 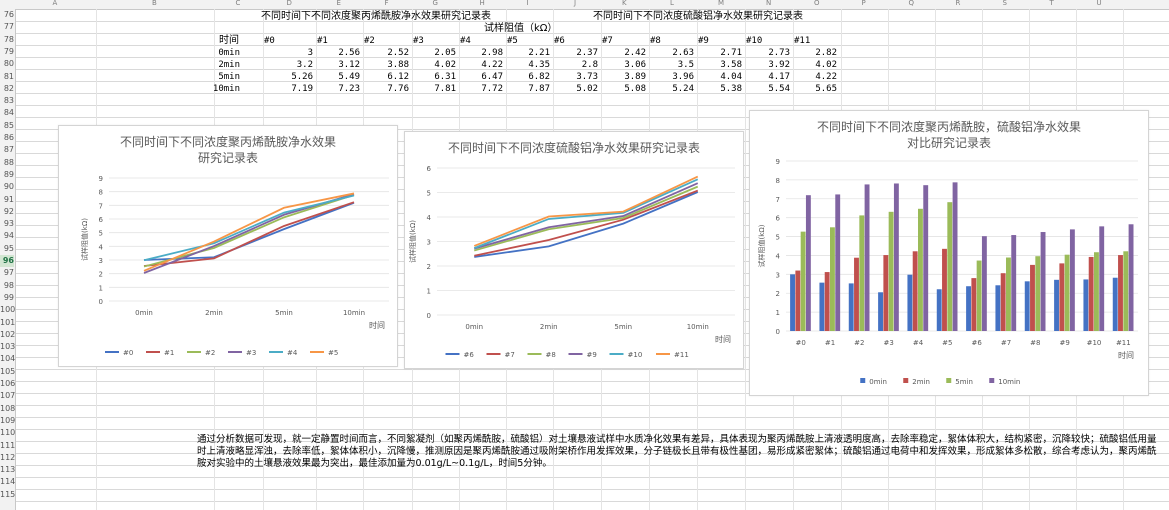 I want to click on table-value-cell: 7.81, so click(x=445, y=89).